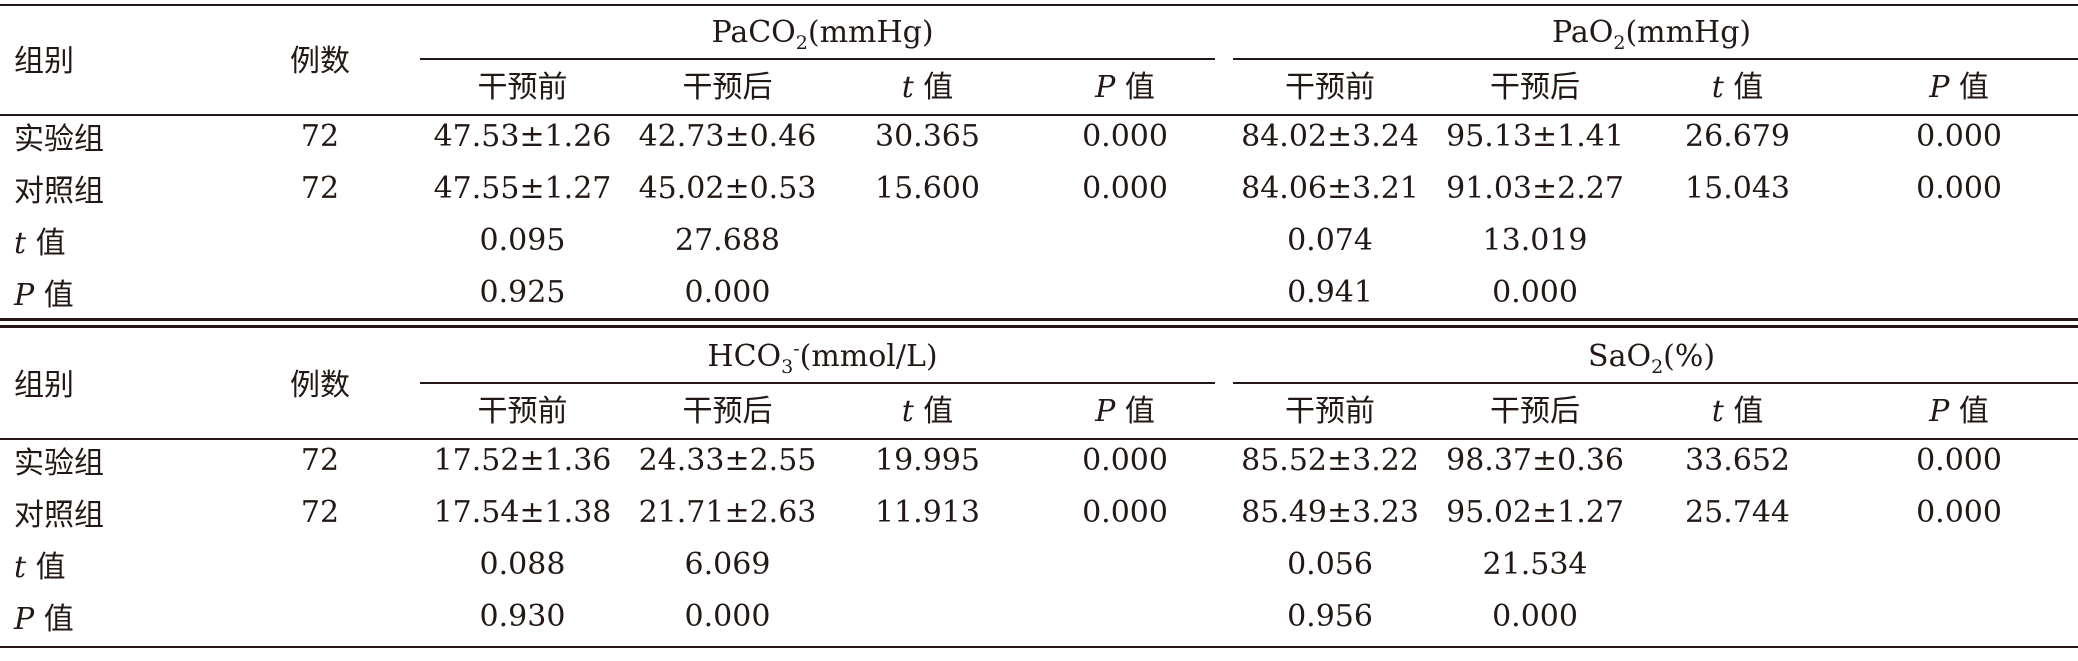 This screenshot has width=2078, height=661. I want to click on cell: 47.55±1.27, so click(522, 188).